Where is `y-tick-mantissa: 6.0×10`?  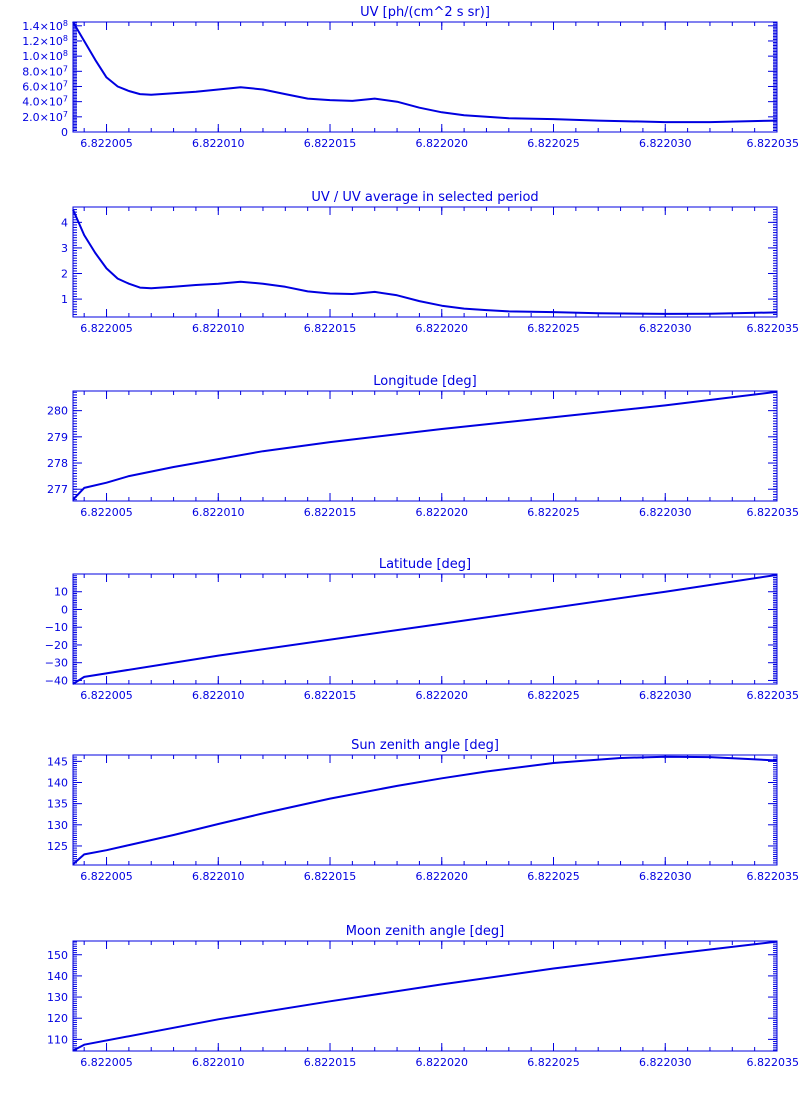 y-tick-mantissa: 6.0×10 is located at coordinates (42, 86).